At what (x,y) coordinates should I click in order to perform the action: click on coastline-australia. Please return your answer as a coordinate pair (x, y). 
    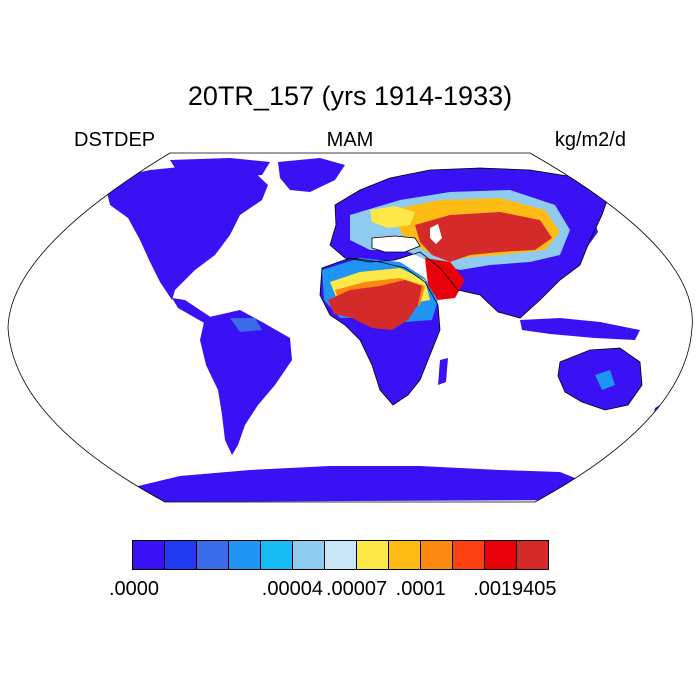
    Looking at the image, I should click on (600, 379).